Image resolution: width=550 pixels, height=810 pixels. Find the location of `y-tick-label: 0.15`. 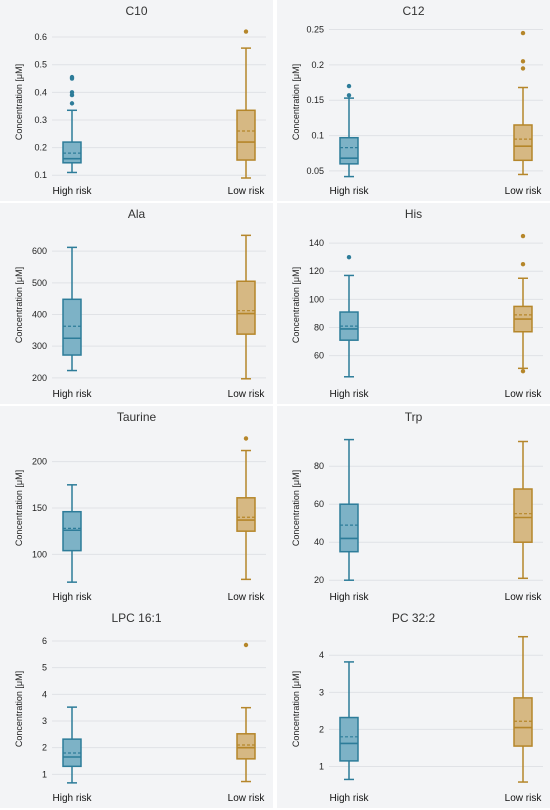

y-tick-label: 0.15 is located at coordinates (315, 100).